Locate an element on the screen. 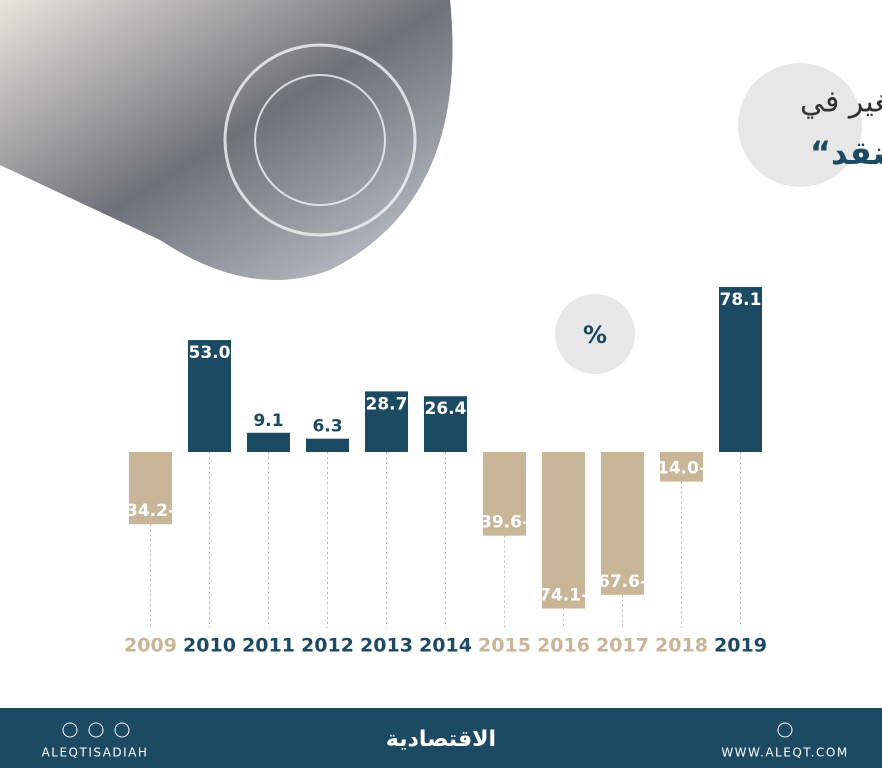 The height and width of the screenshot is (768, 882). icon-instagram is located at coordinates (70, 730).